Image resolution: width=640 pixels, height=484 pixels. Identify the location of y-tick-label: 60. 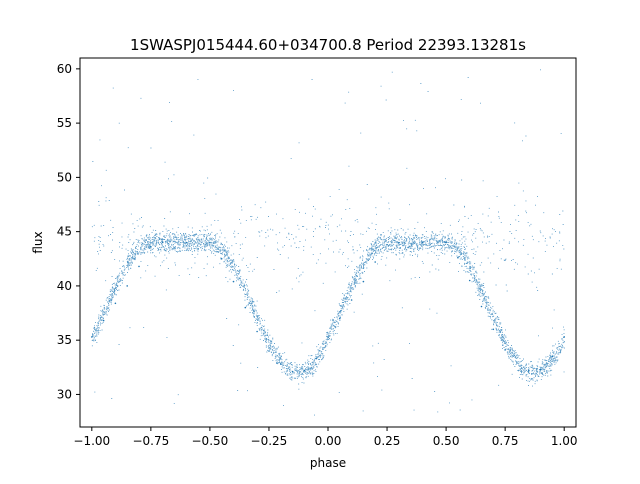
(64, 69).